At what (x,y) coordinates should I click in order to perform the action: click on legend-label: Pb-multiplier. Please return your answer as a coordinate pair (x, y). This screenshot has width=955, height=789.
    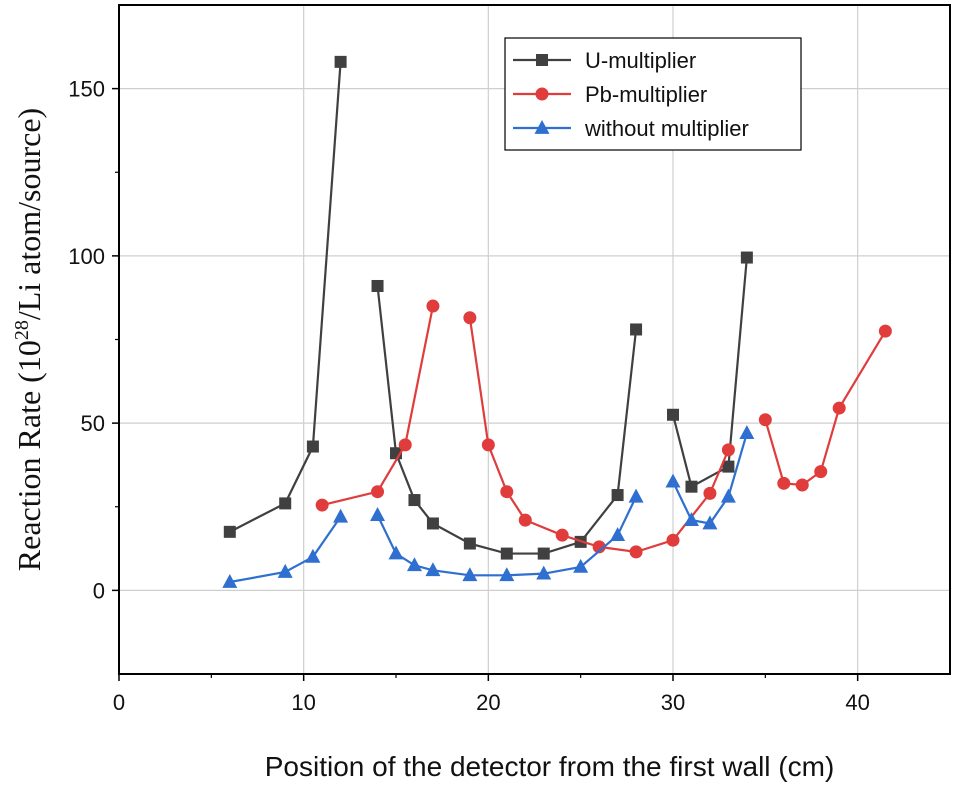
    Looking at the image, I should click on (646, 94).